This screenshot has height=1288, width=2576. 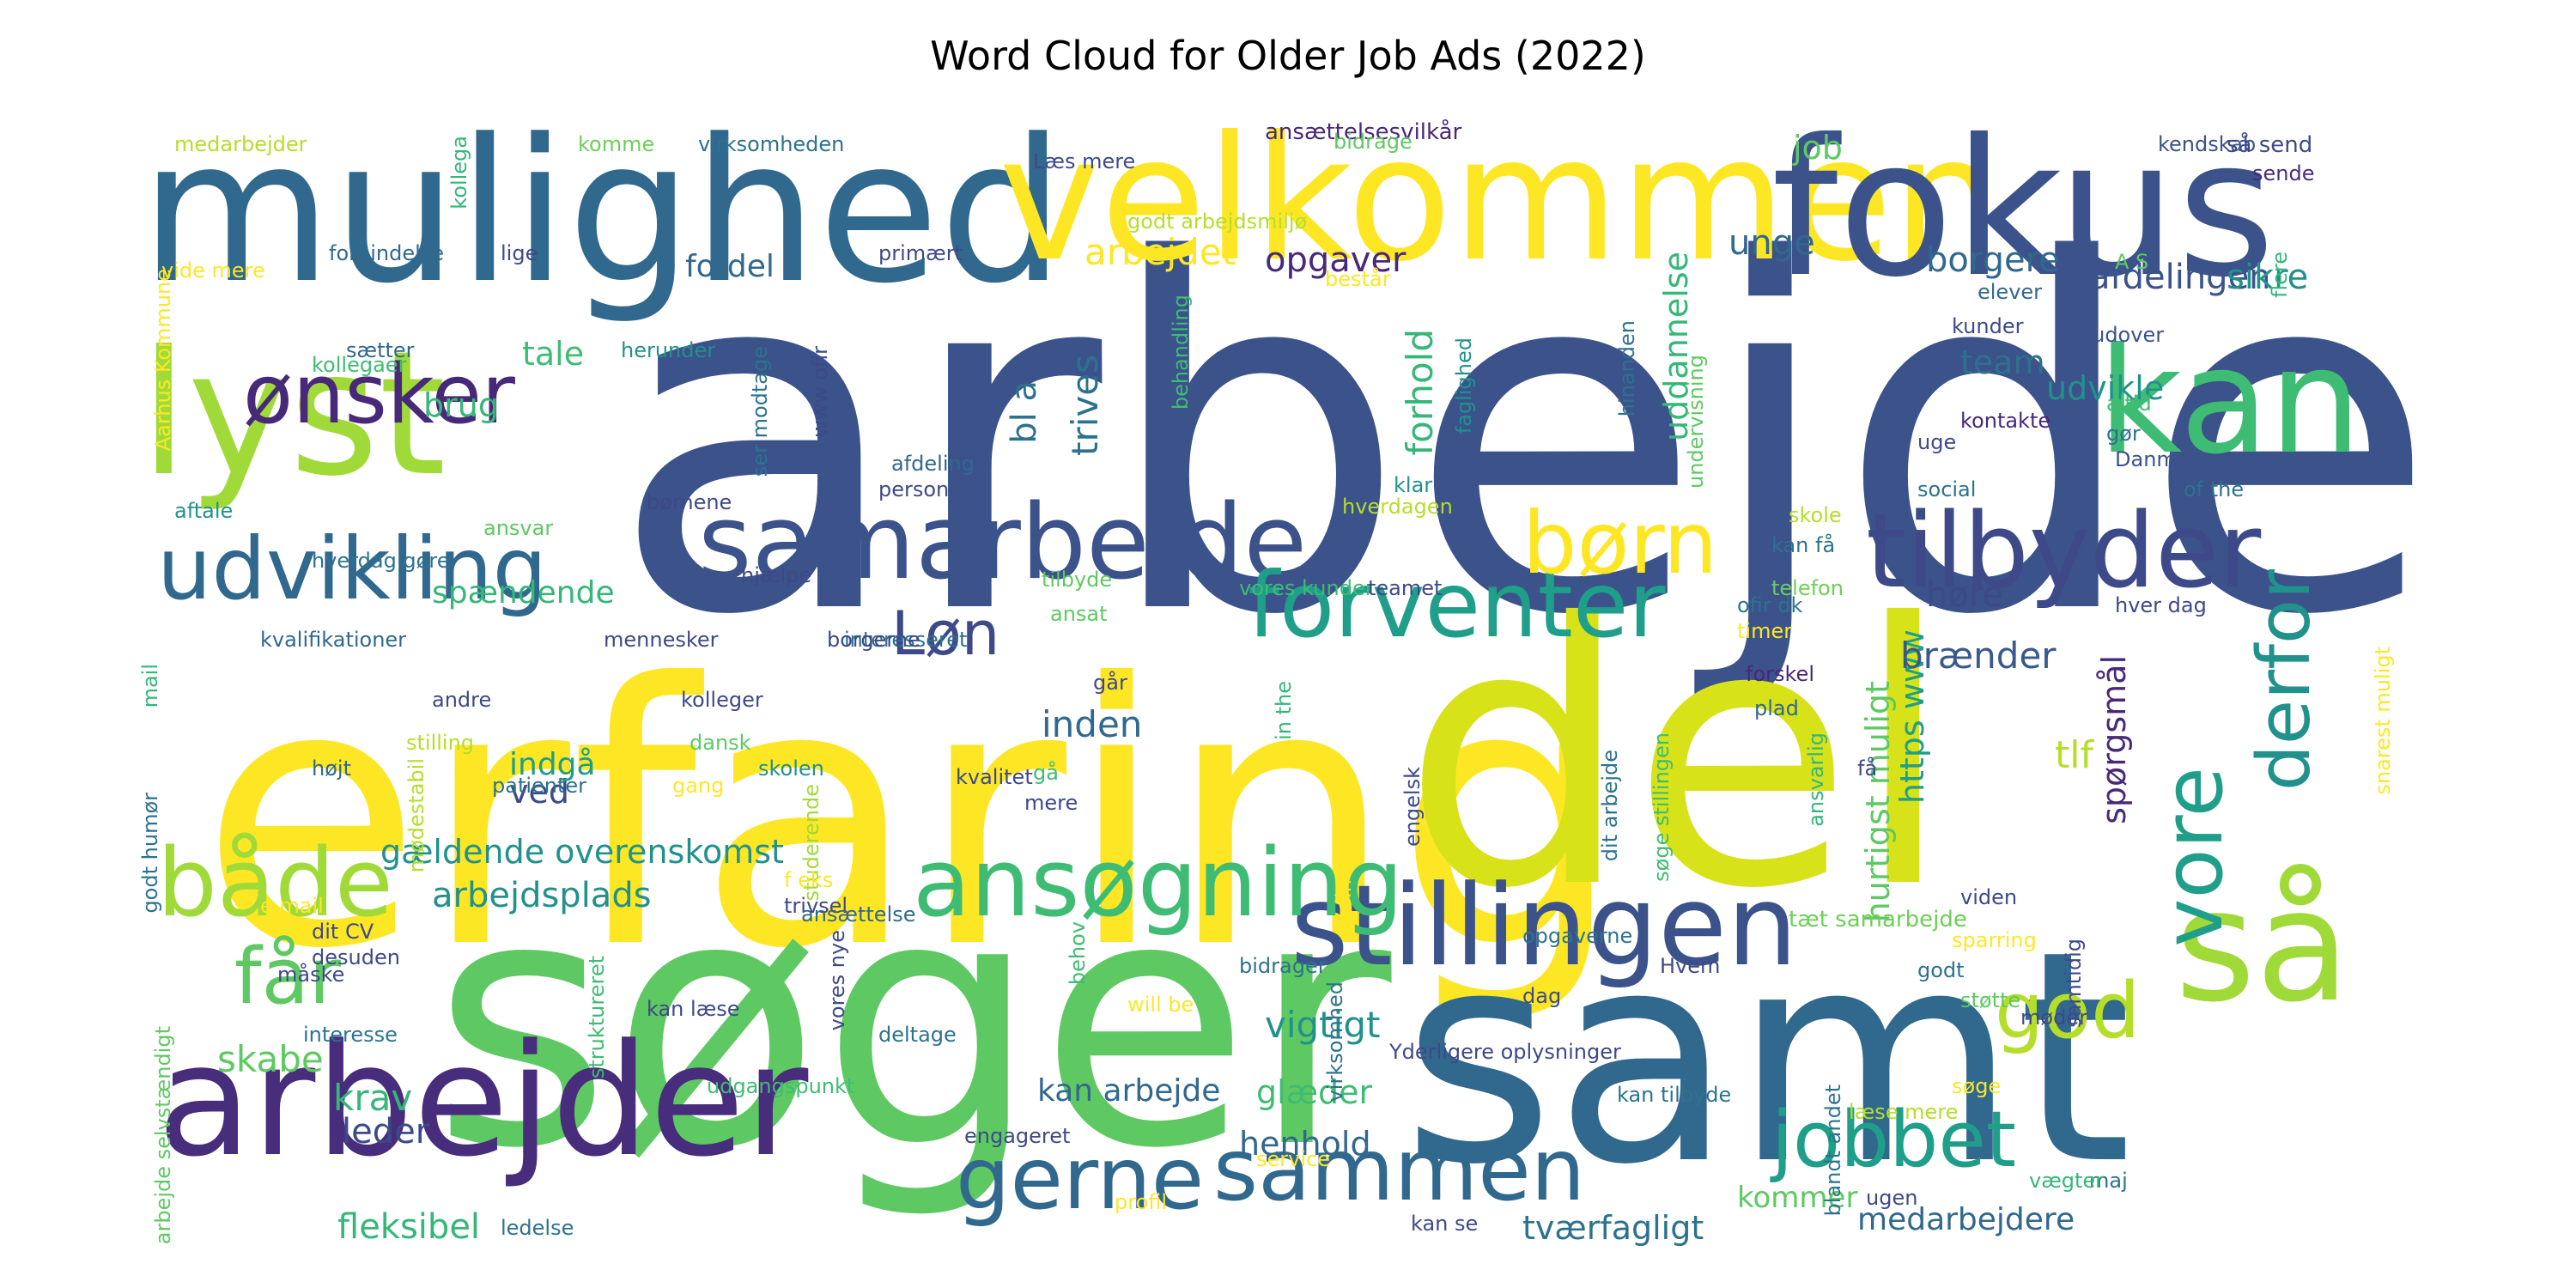 I want to click on word-kan-læse: kan læse, so click(x=693, y=1009).